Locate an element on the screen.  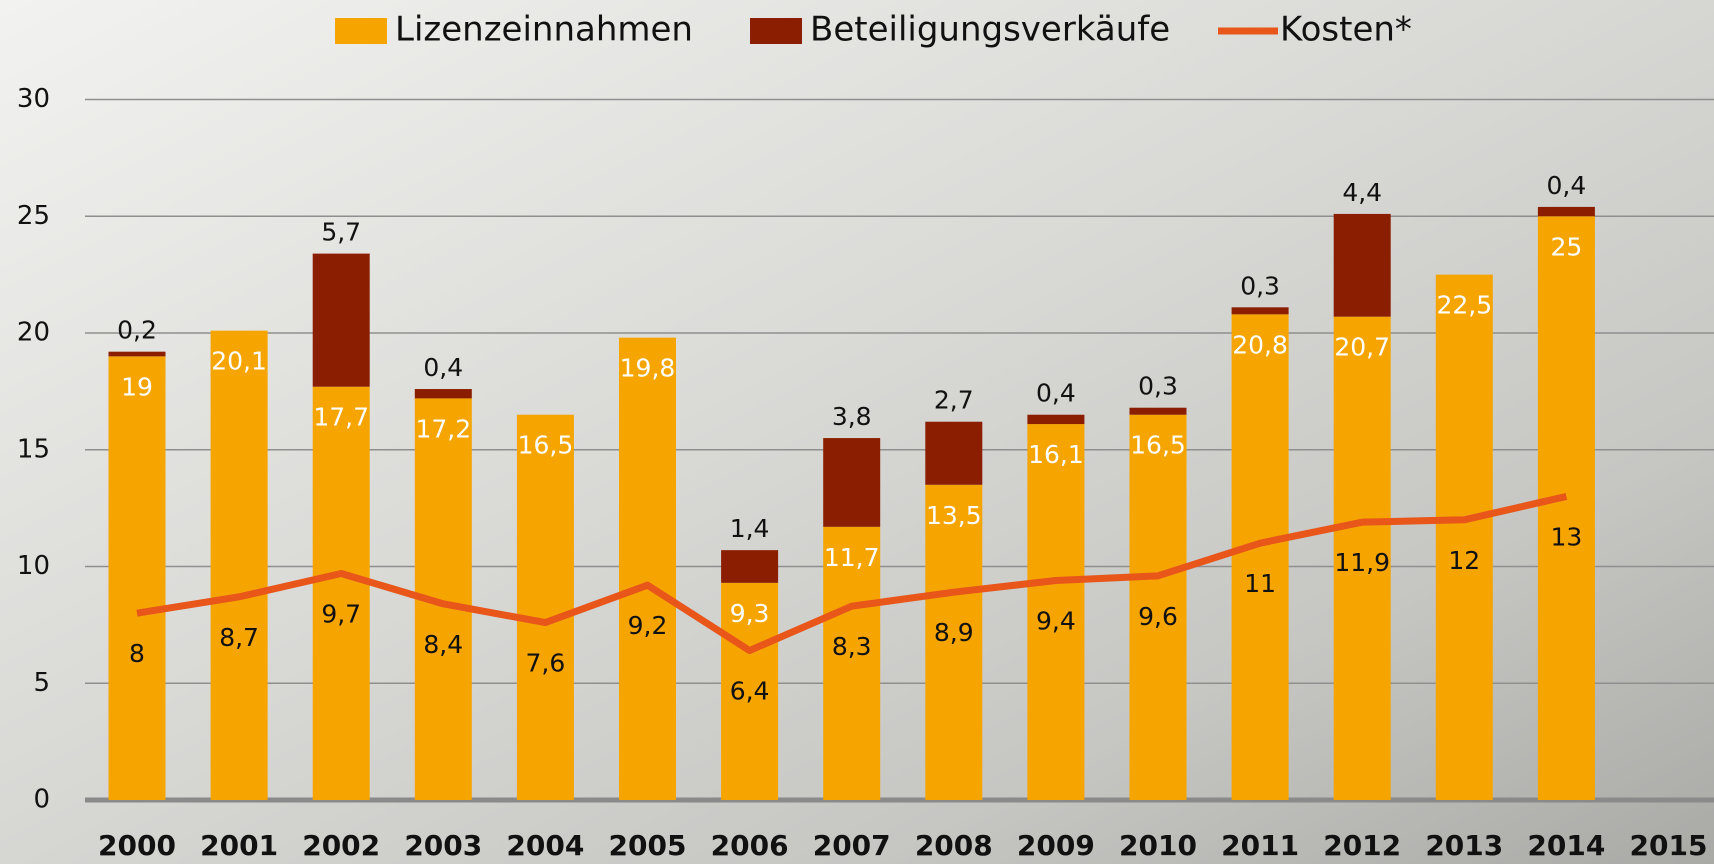
value-label: 6,4 is located at coordinates (750, 691).